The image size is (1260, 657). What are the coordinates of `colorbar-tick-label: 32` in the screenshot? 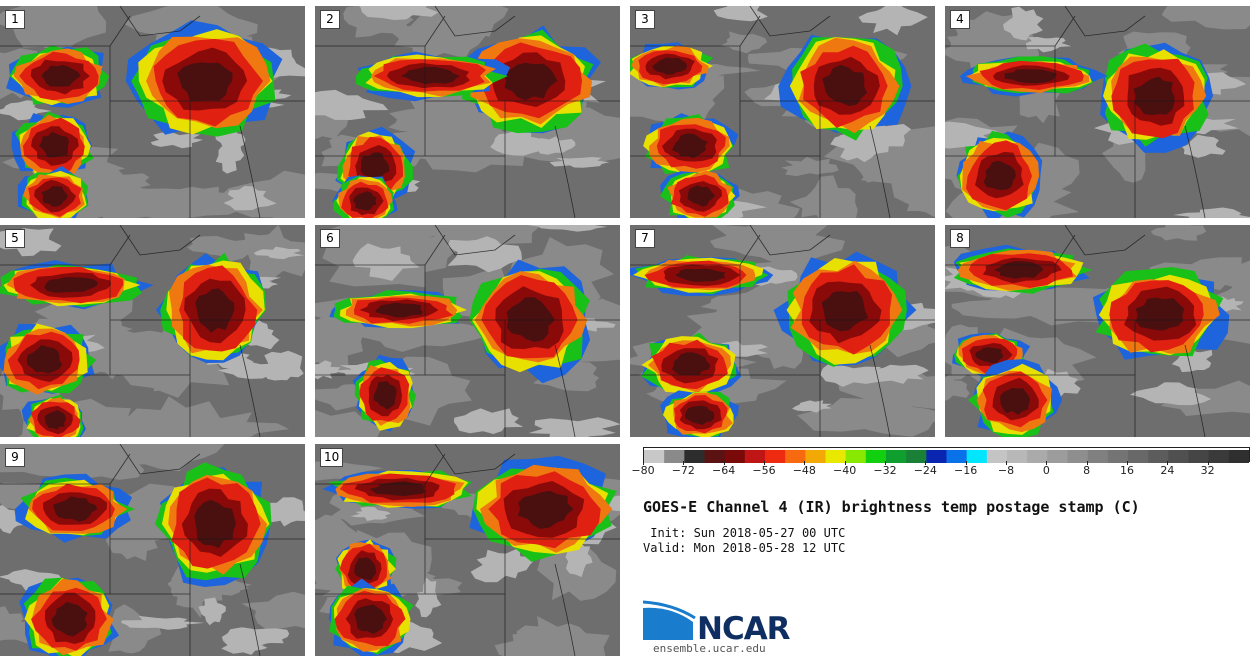 It's located at (1207, 470).